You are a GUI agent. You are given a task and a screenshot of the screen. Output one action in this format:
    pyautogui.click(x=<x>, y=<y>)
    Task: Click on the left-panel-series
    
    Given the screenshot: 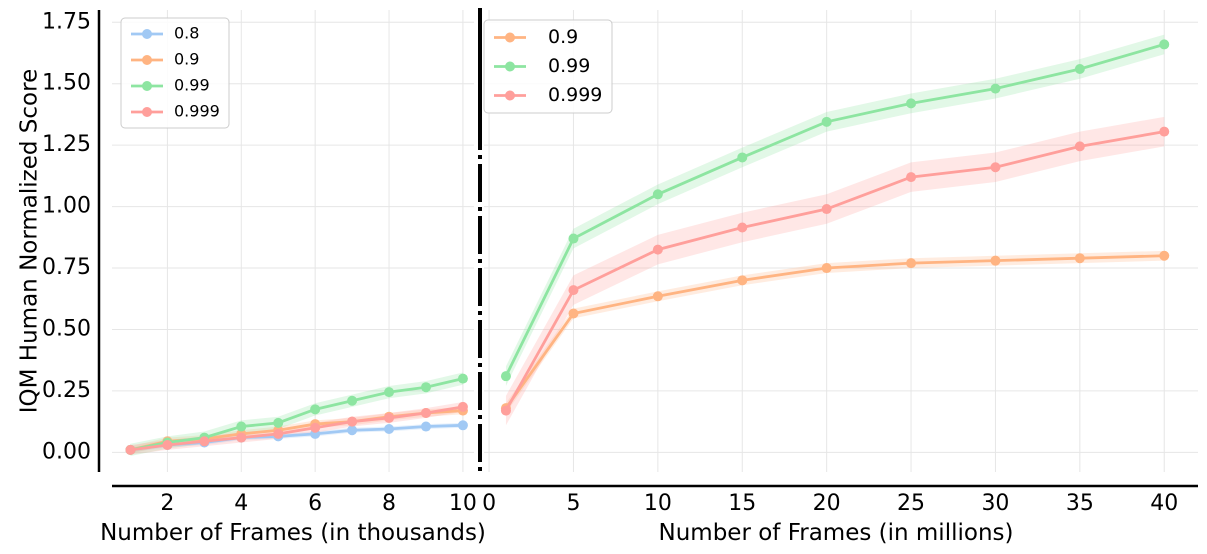 What is the action you would take?
    pyautogui.click(x=296, y=414)
    